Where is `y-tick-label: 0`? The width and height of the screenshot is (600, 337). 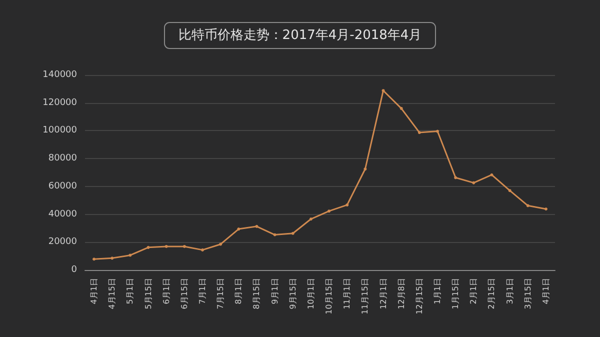 y-tick-label: 0 is located at coordinates (74, 270).